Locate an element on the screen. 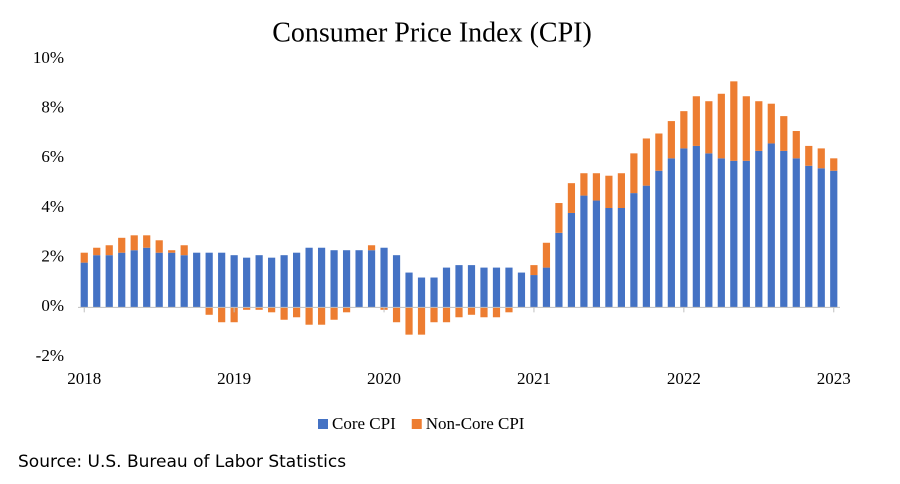  legend-swatch is located at coordinates (323, 424).